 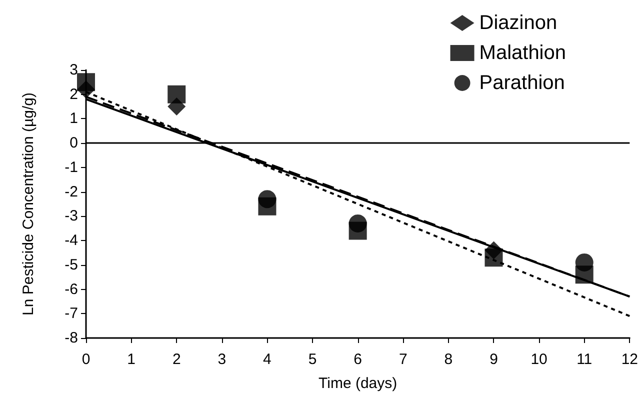 I want to click on x-tick-label: 9, so click(x=494, y=359).